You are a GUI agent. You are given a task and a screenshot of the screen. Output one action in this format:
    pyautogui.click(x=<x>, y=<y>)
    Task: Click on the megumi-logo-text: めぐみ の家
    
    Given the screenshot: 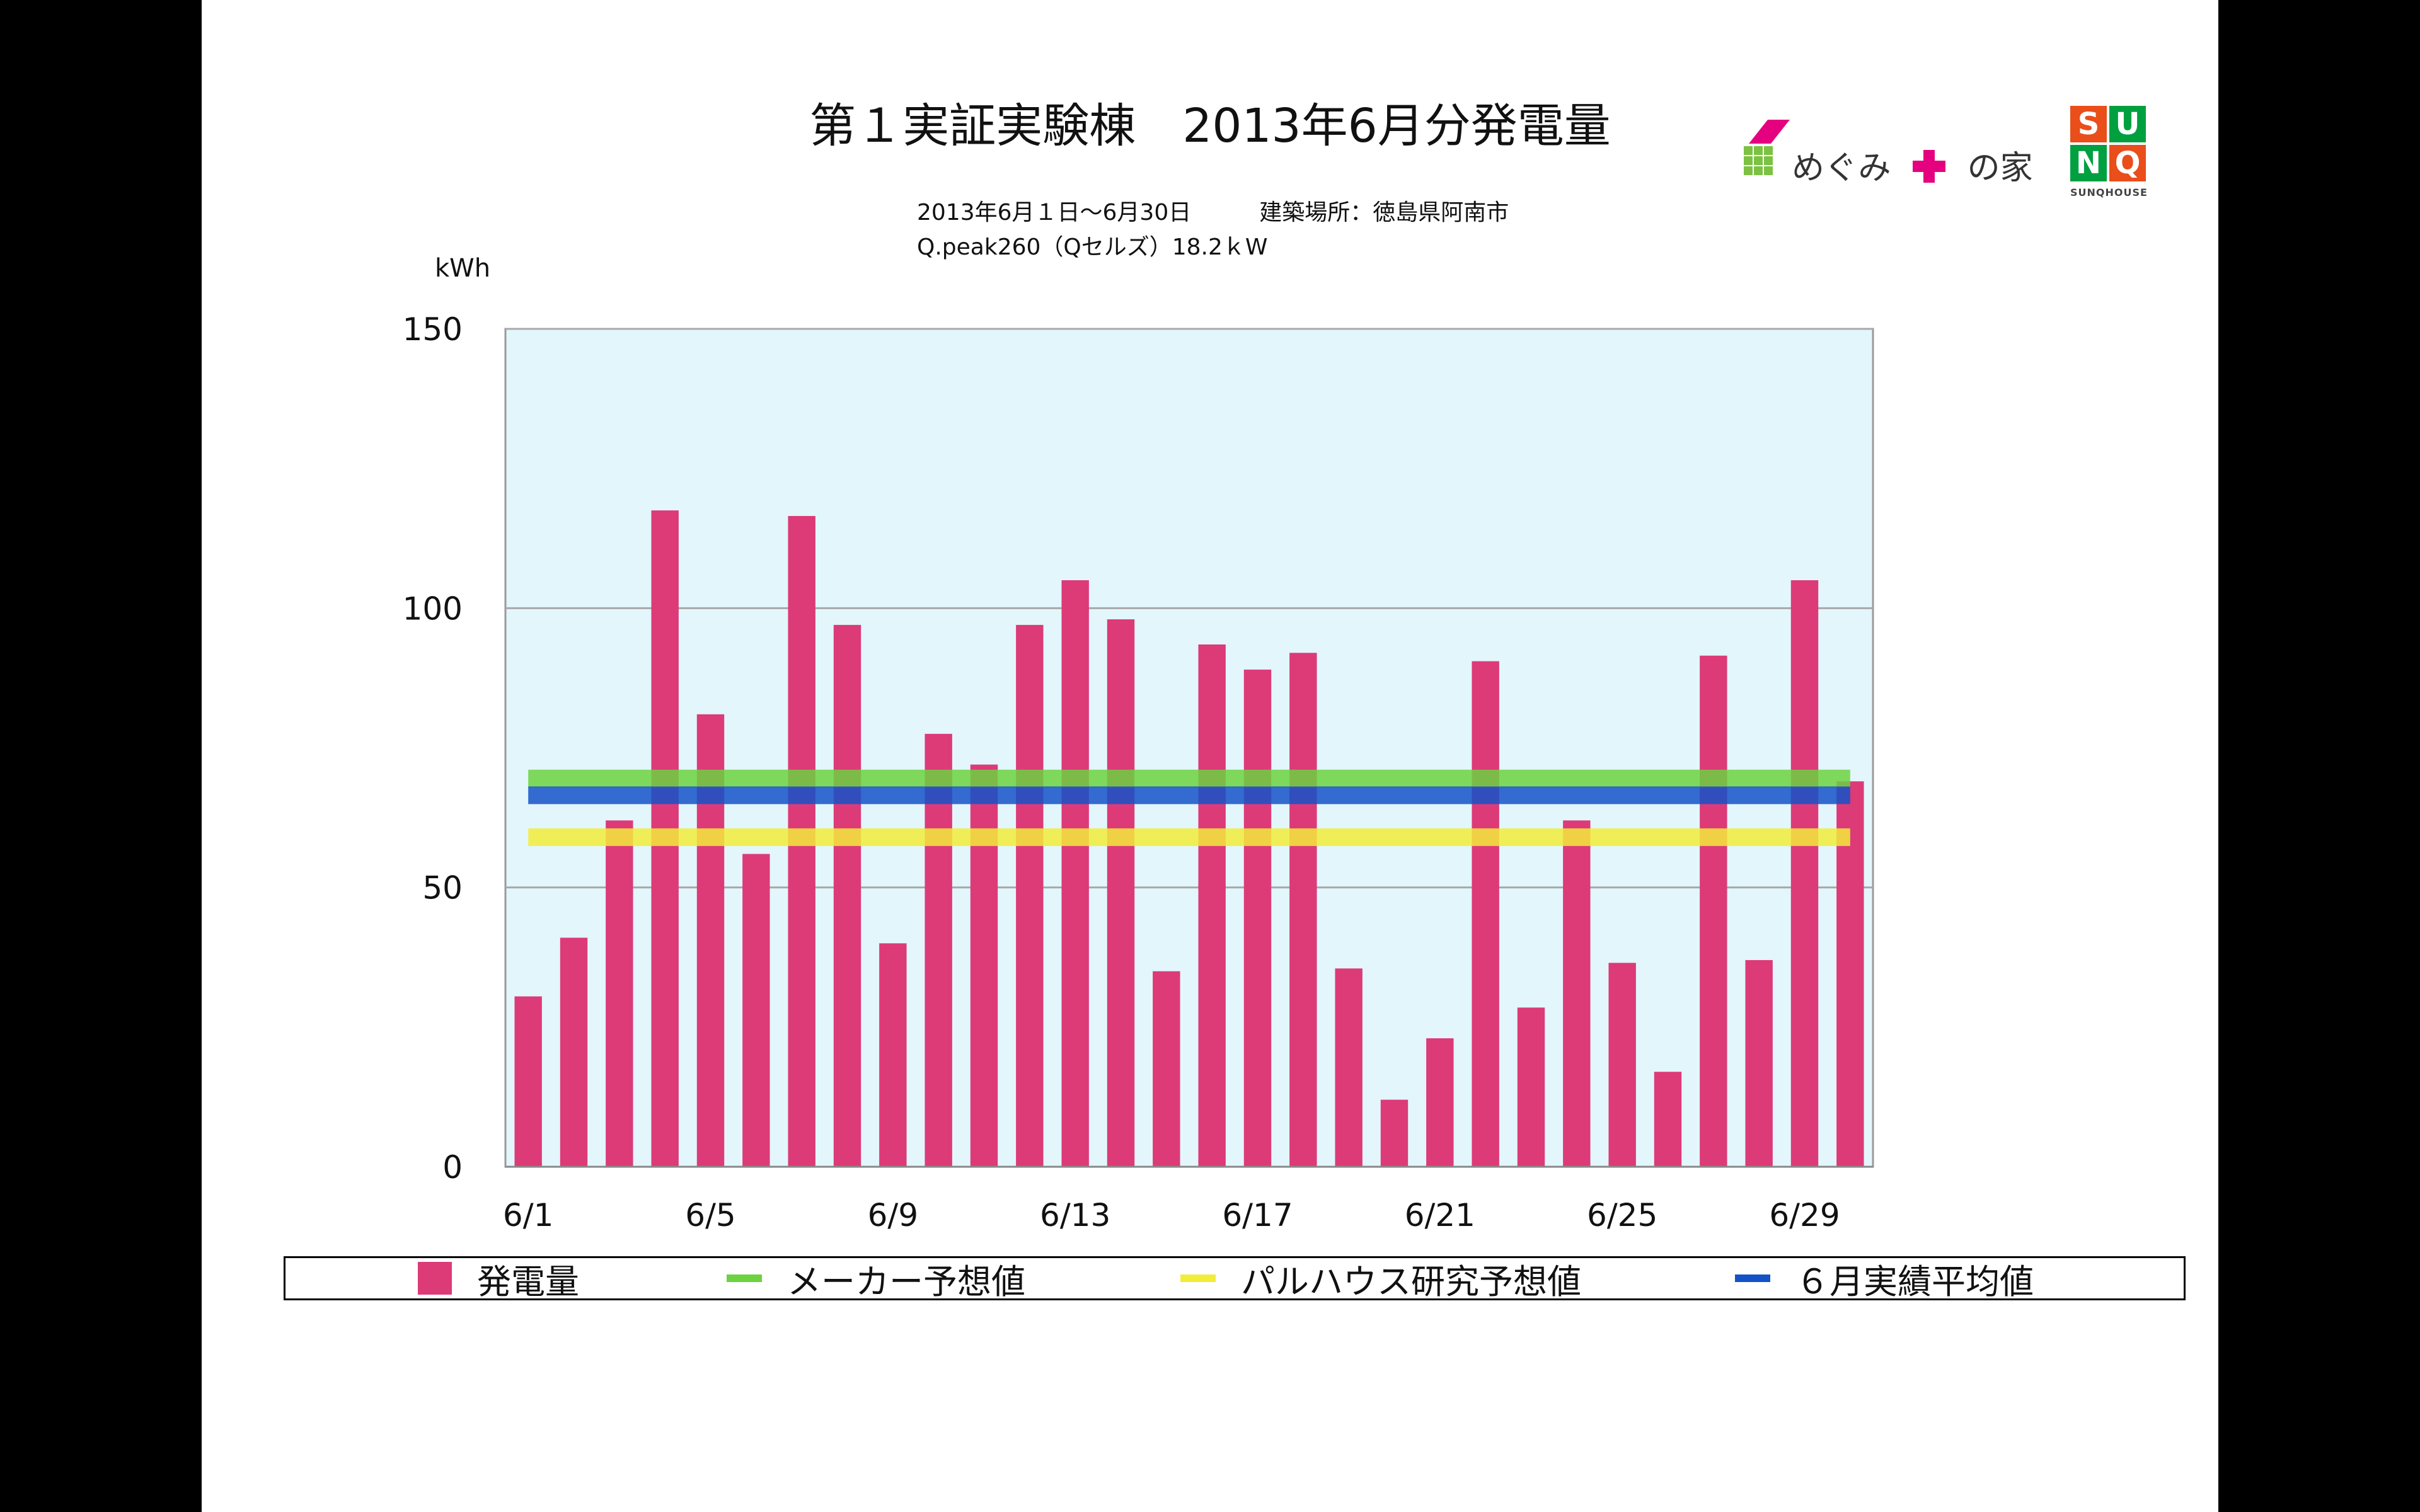 What is the action you would take?
    pyautogui.click(x=1912, y=164)
    